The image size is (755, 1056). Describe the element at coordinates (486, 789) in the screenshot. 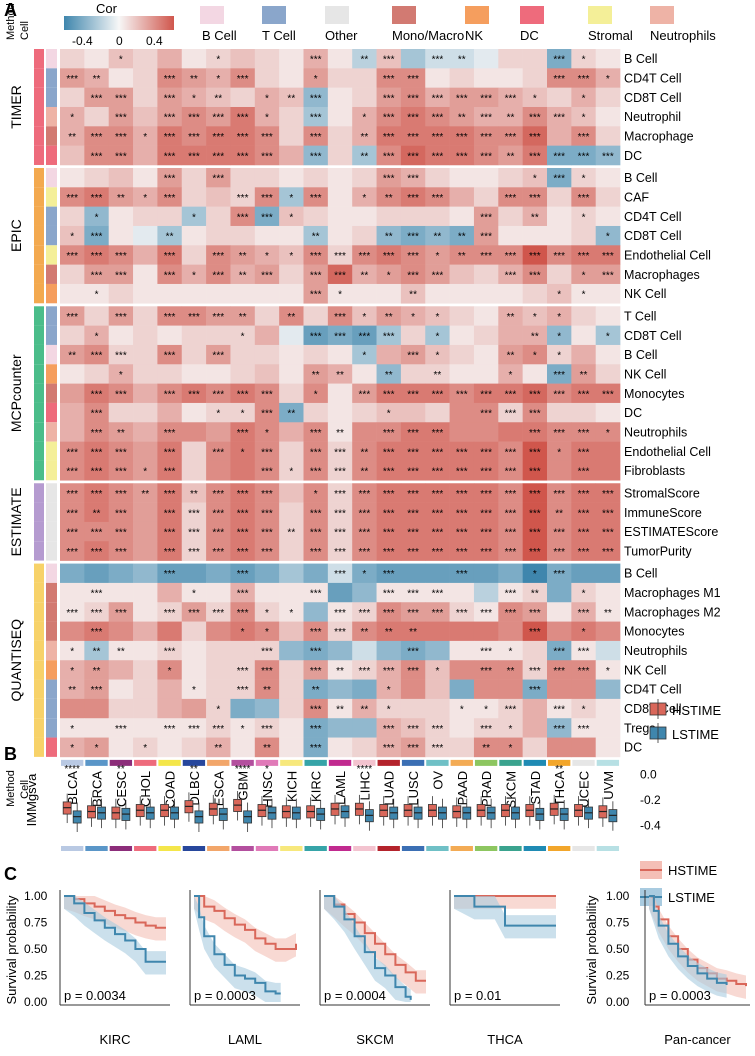

I see `cancer-axis-label: PRAD` at that location.